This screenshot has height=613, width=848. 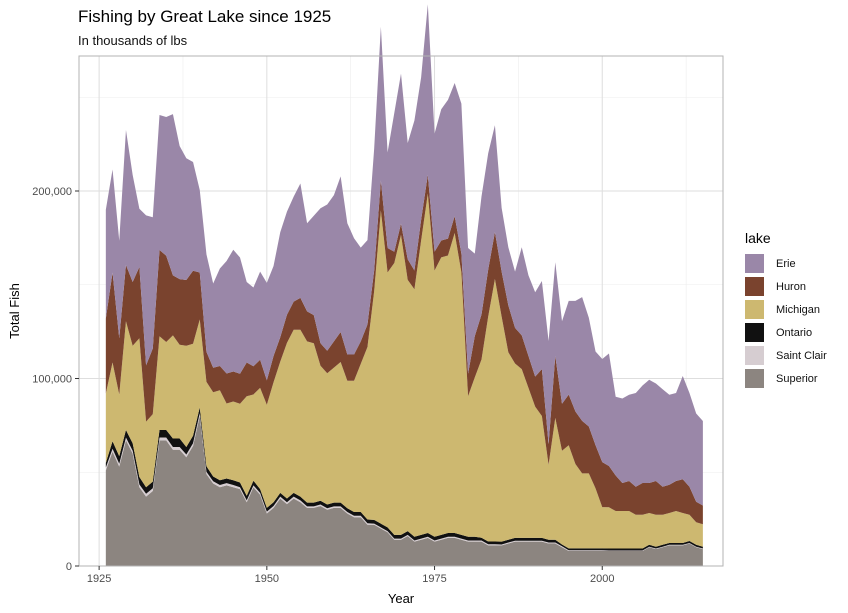 I want to click on legend-swatch-huron, so click(x=754, y=286).